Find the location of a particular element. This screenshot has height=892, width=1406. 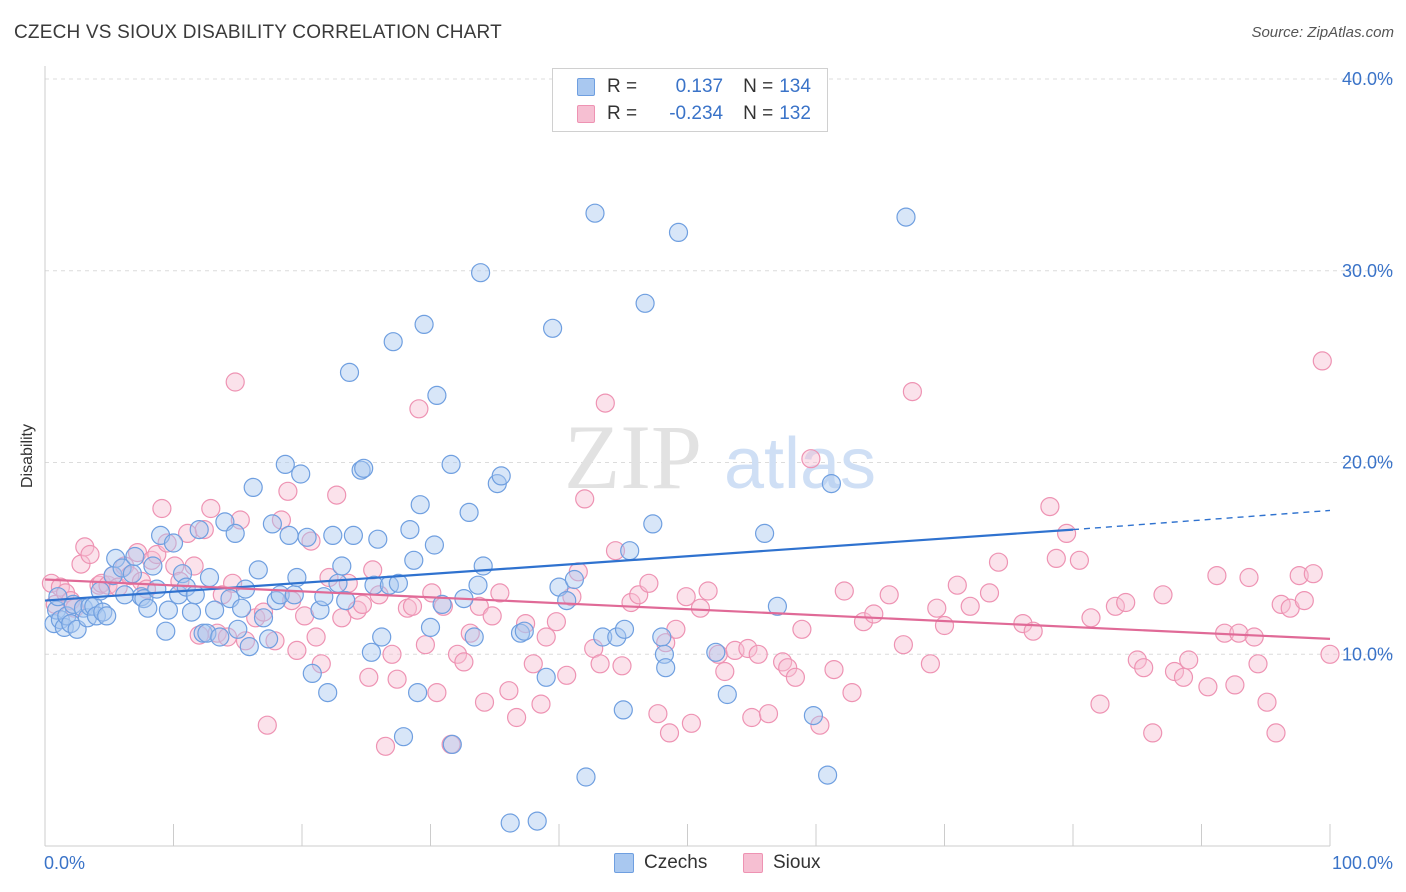

correlation-legend: R = 0.137 N = 134 R = -0.234 N = 132 is located at coordinates (690, 100).